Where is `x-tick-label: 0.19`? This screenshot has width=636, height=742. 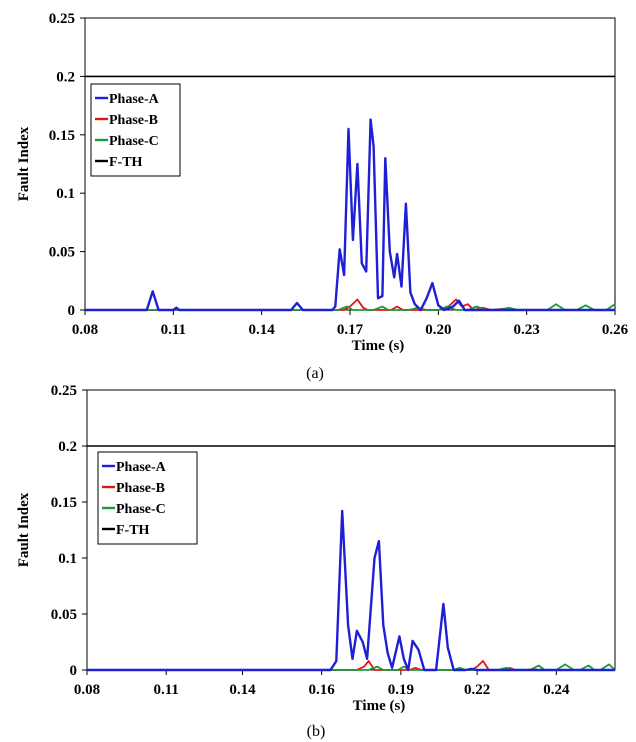
x-tick-label: 0.19 is located at coordinates (401, 690).